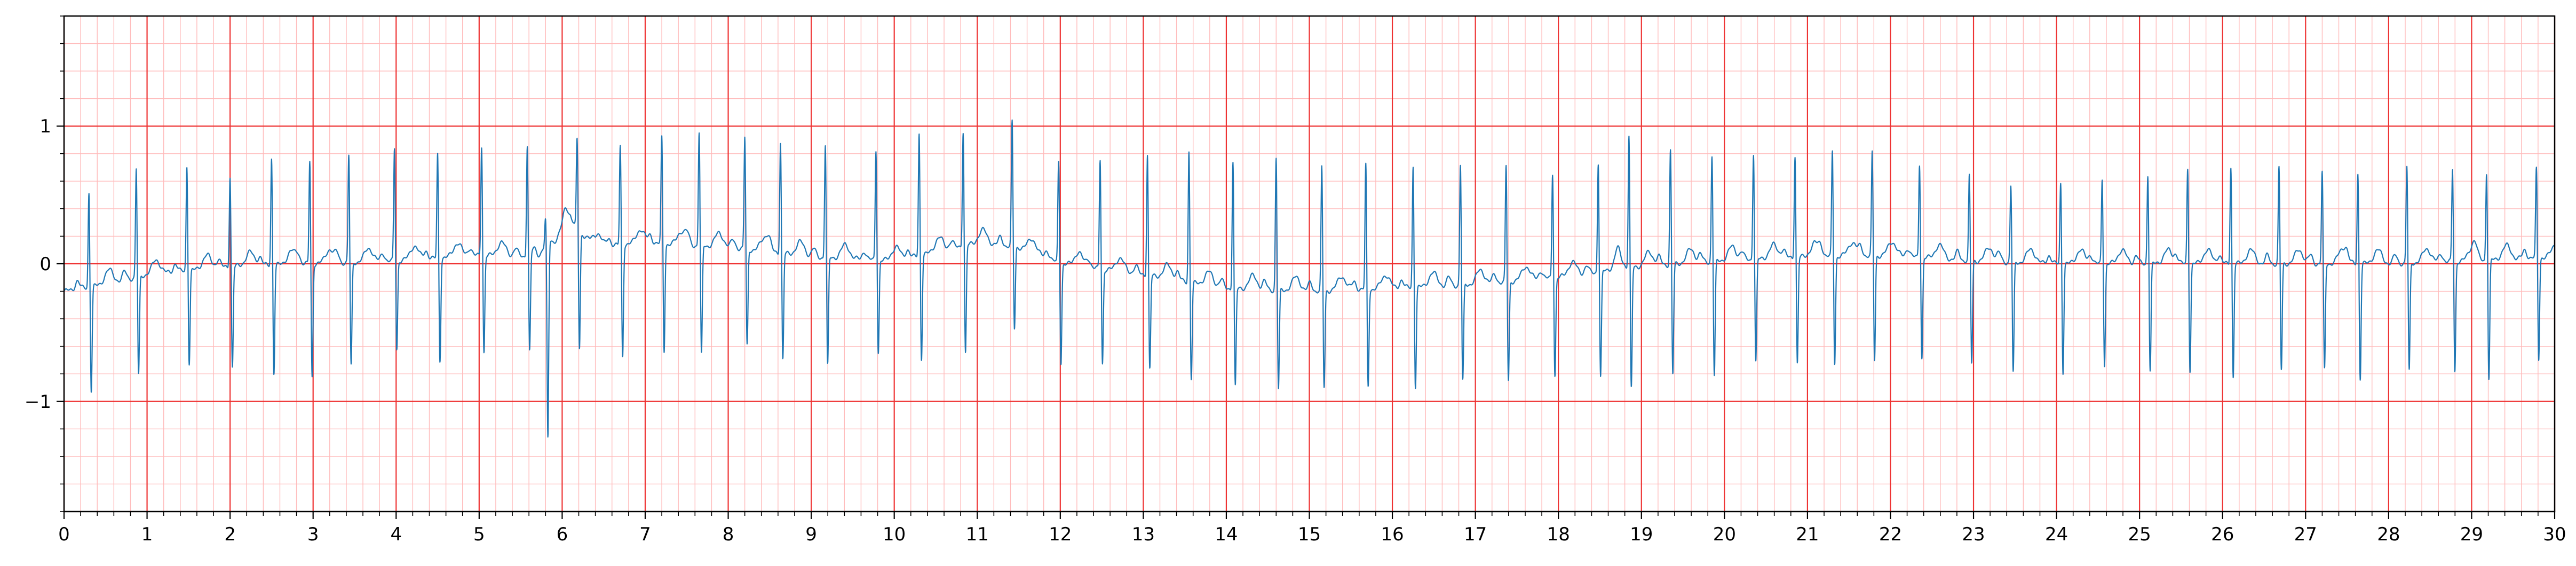  I want to click on x-tick-label: 26, so click(2222, 534).